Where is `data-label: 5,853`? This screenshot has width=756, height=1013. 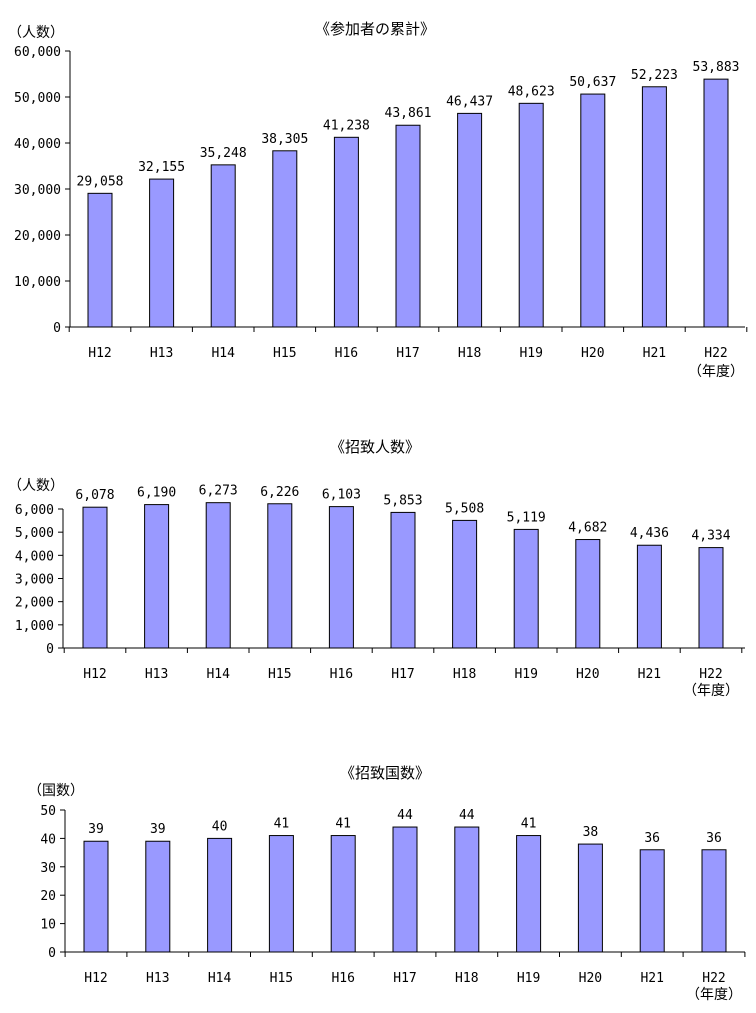
data-label: 5,853 is located at coordinates (402, 500).